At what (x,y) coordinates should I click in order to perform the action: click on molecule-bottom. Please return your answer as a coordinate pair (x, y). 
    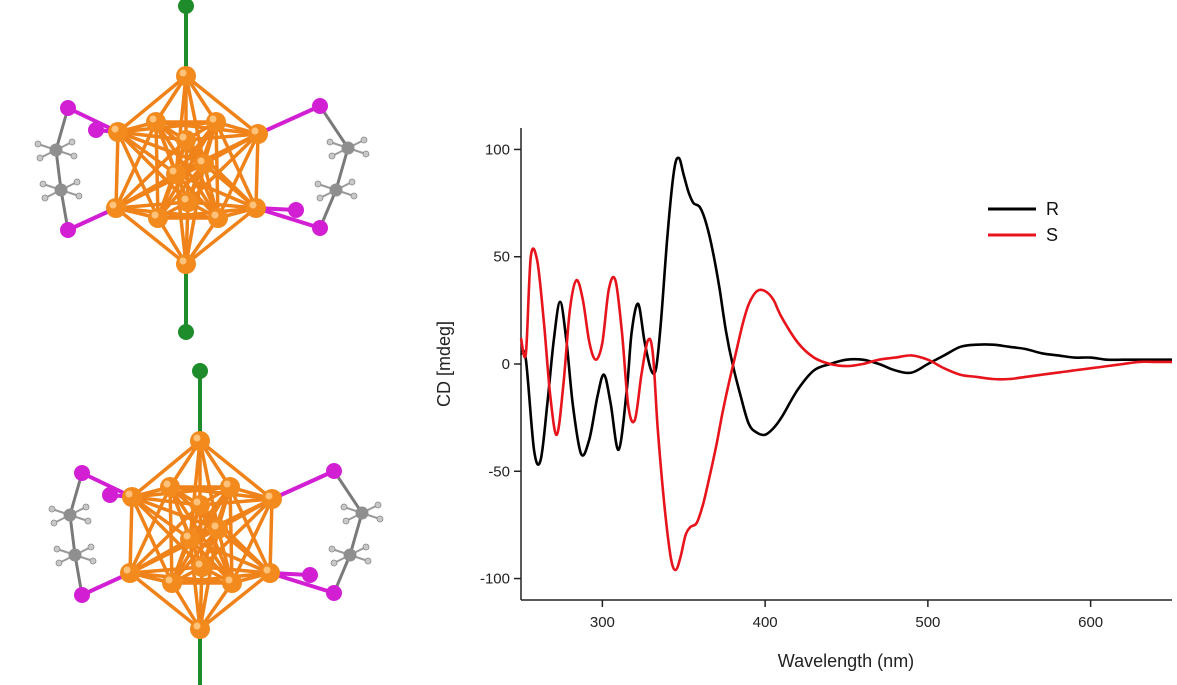
    Looking at the image, I should click on (216, 524).